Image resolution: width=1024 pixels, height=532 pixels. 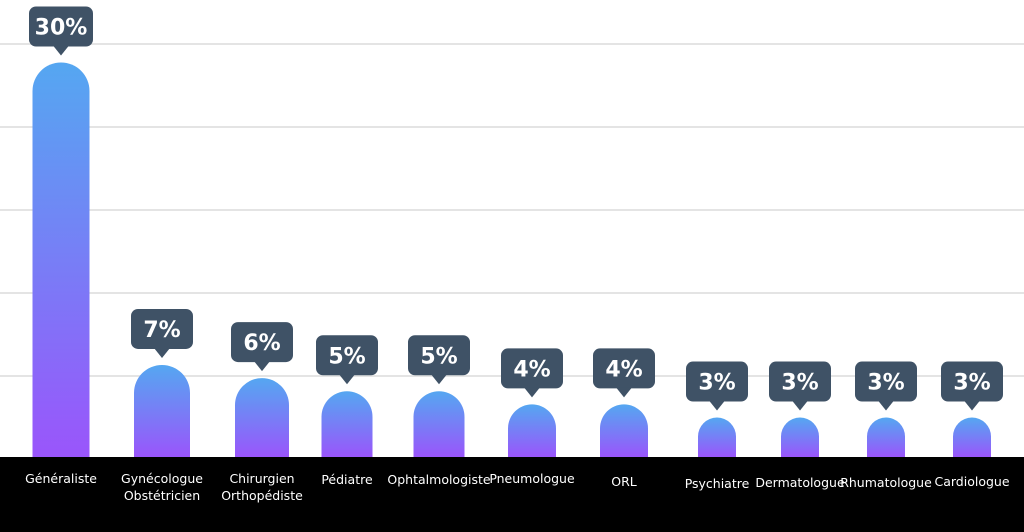 What do you see at coordinates (624, 481) in the screenshot?
I see `category-label: ORL` at bounding box center [624, 481].